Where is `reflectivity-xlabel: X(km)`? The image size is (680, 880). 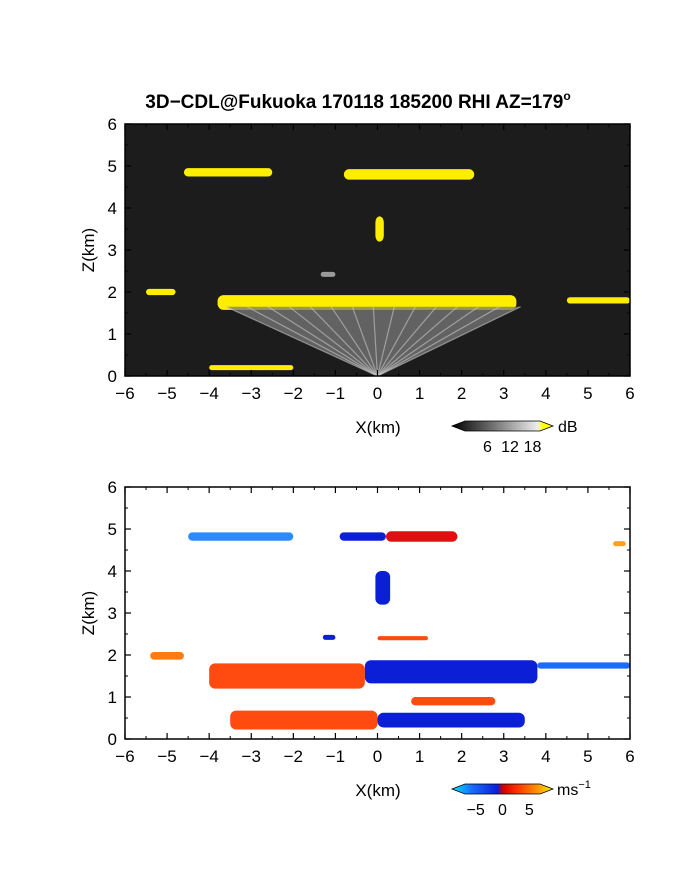 reflectivity-xlabel: X(km) is located at coordinates (377, 427).